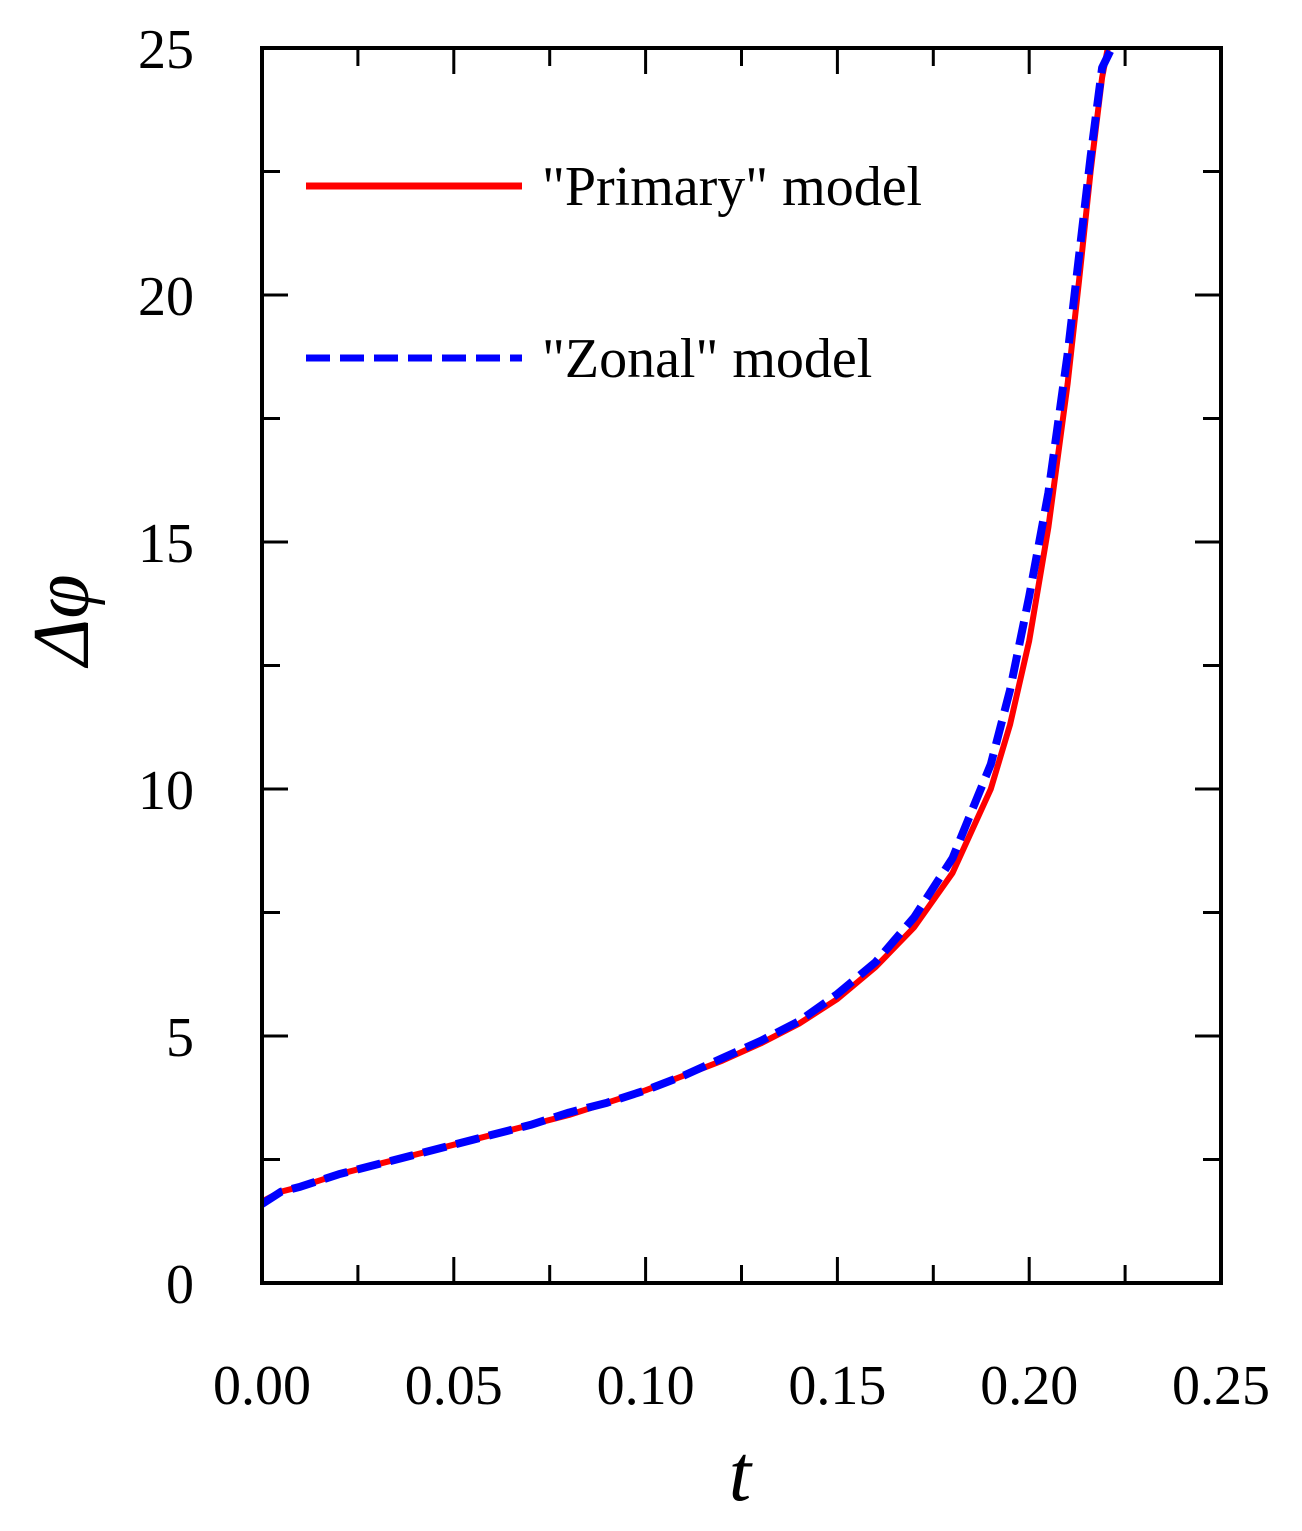 This screenshot has height=1531, width=1302. I want to click on x-tick-label: 0.25, so click(1221, 1386).